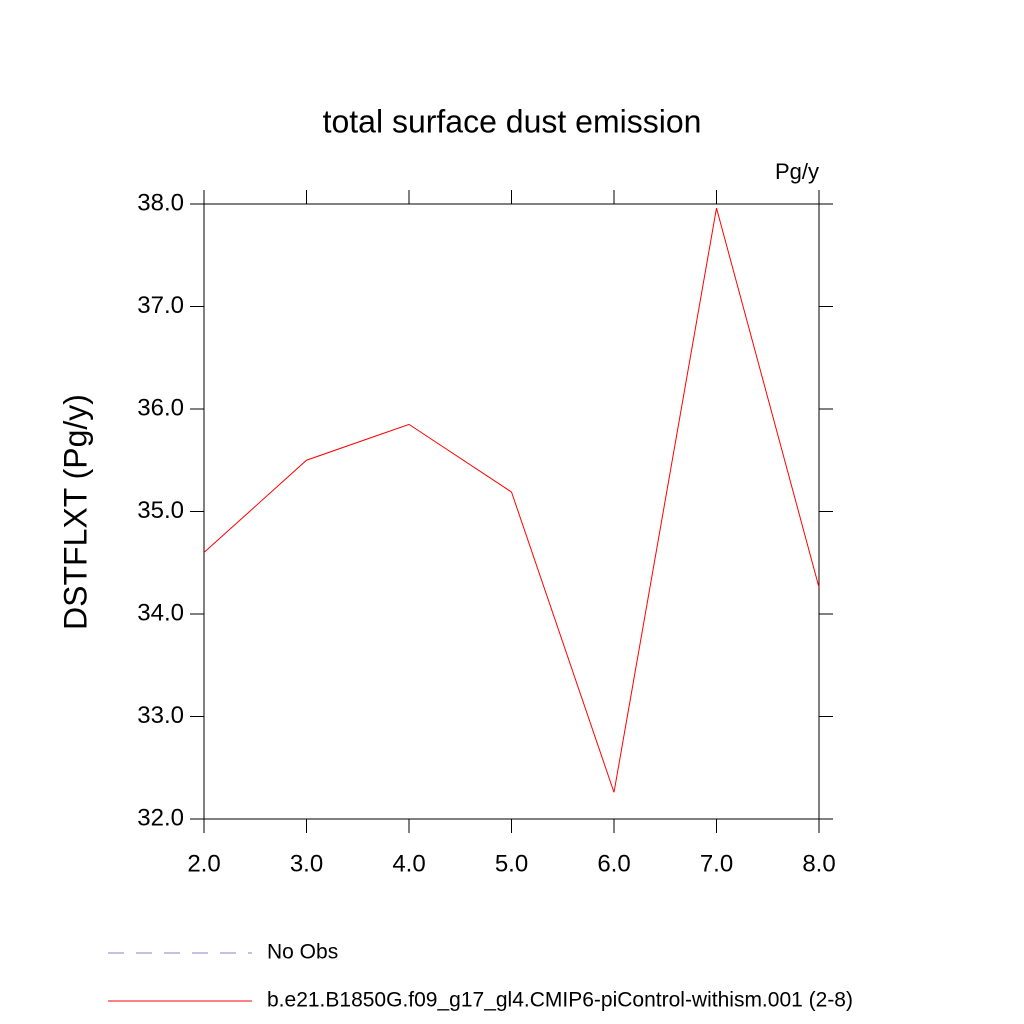 This screenshot has height=1024, width=1024. I want to click on y-tick-label: 38.0, so click(160, 202).